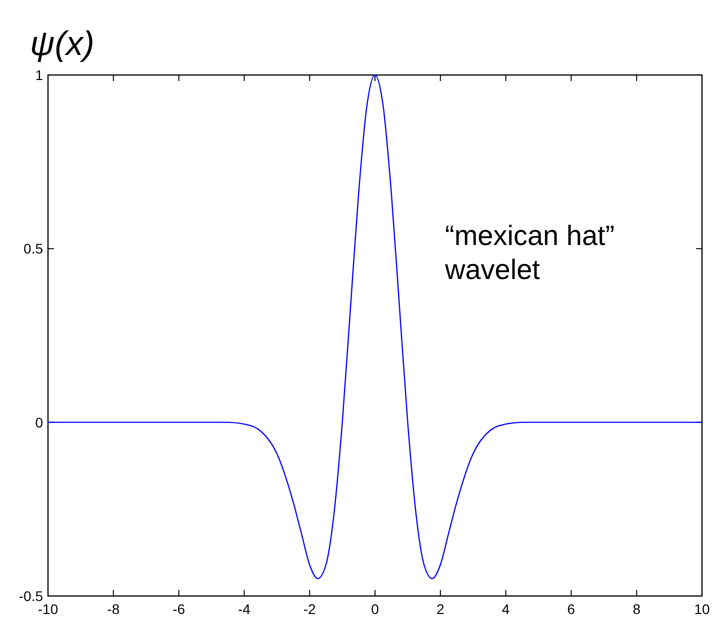 Image resolution: width=712 pixels, height=626 pixels. Describe the element at coordinates (244, 609) in the screenshot. I see `x-tick-label: -4` at that location.